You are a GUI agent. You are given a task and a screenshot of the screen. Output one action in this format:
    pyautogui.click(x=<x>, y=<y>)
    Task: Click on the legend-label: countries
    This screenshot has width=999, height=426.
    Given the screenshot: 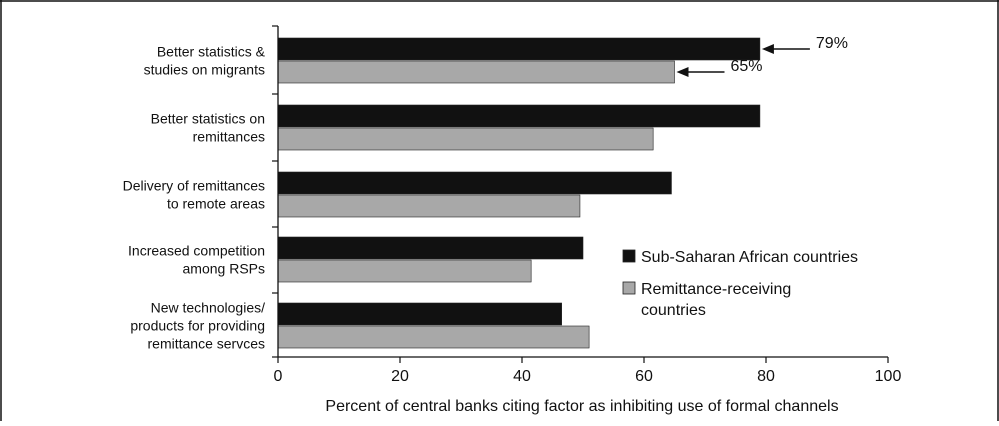 What is the action you would take?
    pyautogui.click(x=673, y=310)
    